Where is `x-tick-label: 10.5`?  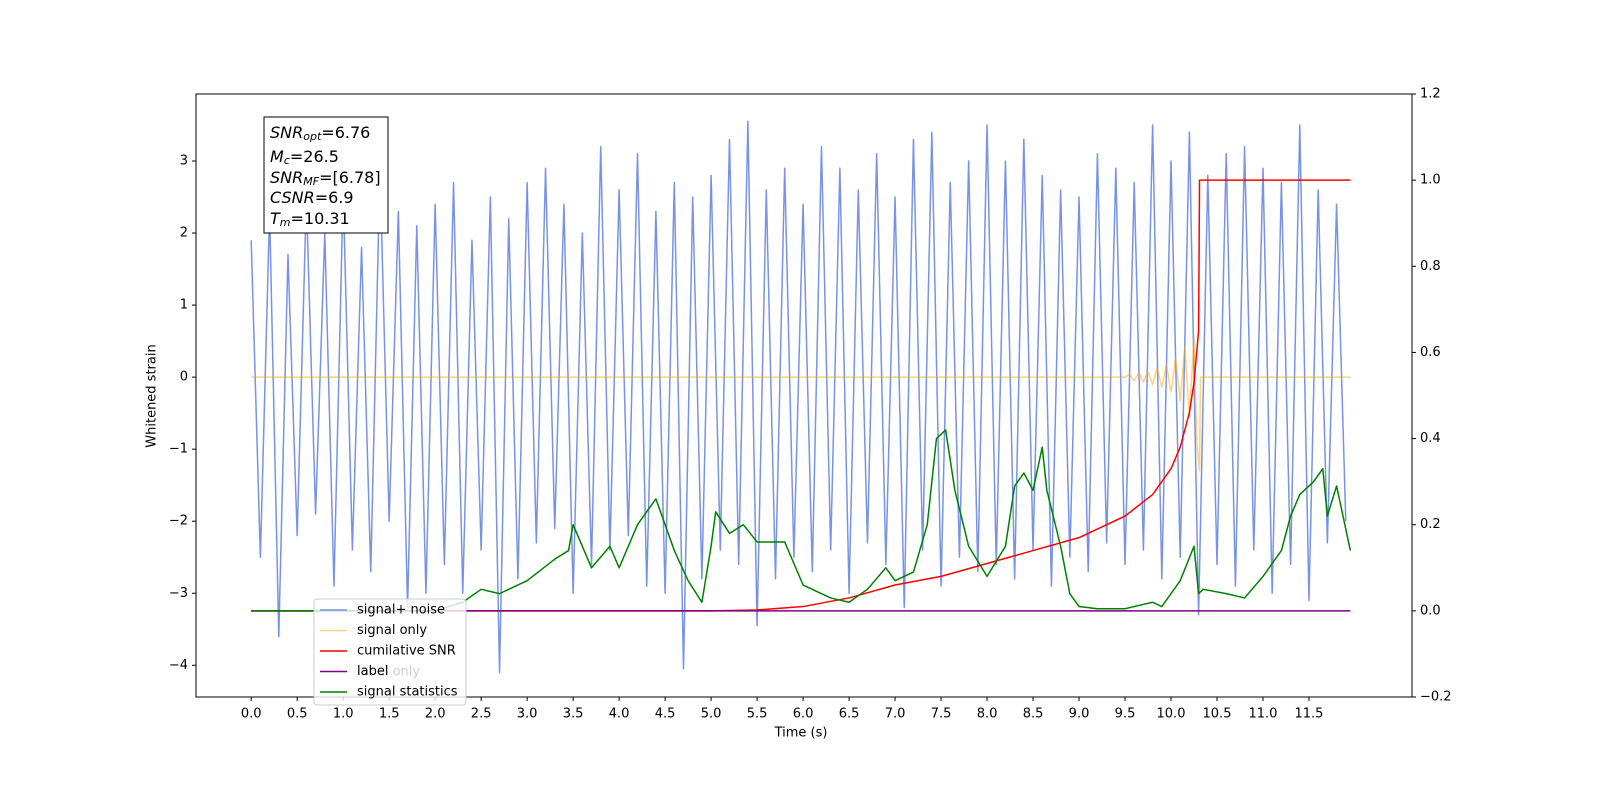
x-tick-label: 10.5 is located at coordinates (1217, 714).